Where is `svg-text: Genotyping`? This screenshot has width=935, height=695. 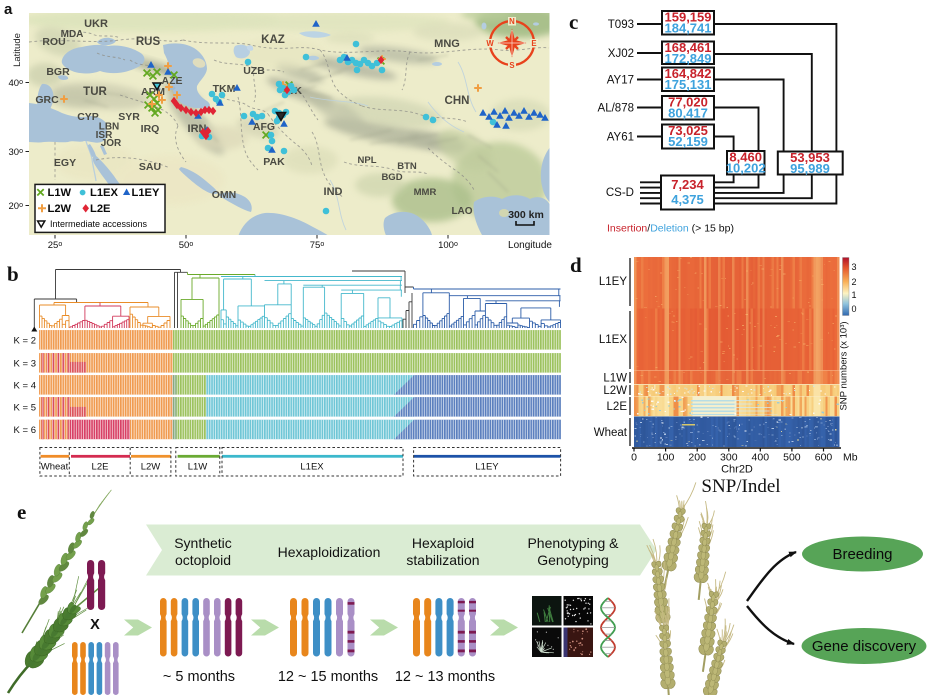
svg-text: Genotyping is located at coordinates (573, 560).